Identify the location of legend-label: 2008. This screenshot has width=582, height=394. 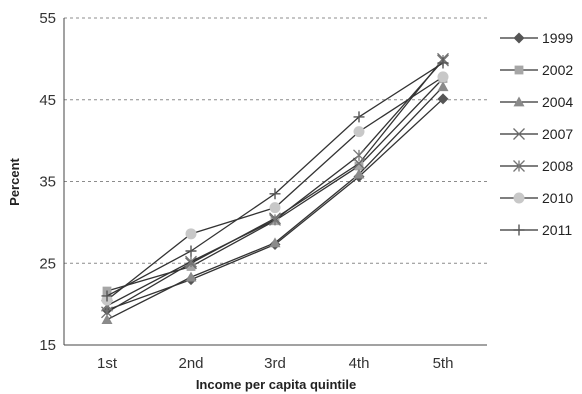
(557, 166).